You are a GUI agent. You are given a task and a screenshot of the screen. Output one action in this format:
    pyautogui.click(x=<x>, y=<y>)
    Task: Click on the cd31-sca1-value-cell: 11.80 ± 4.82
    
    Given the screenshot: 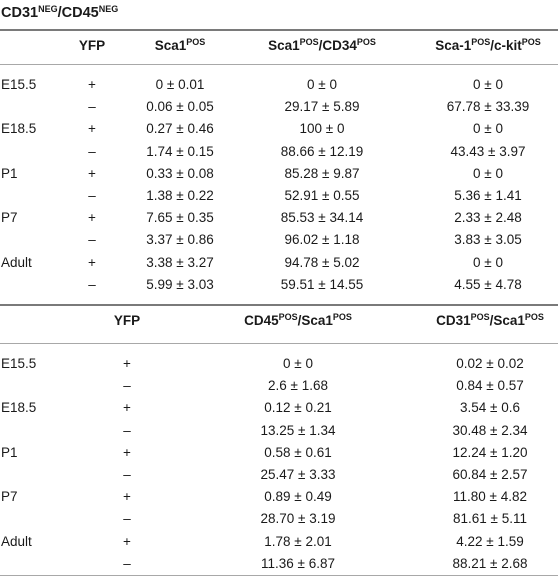 What is the action you would take?
    pyautogui.click(x=490, y=497)
    